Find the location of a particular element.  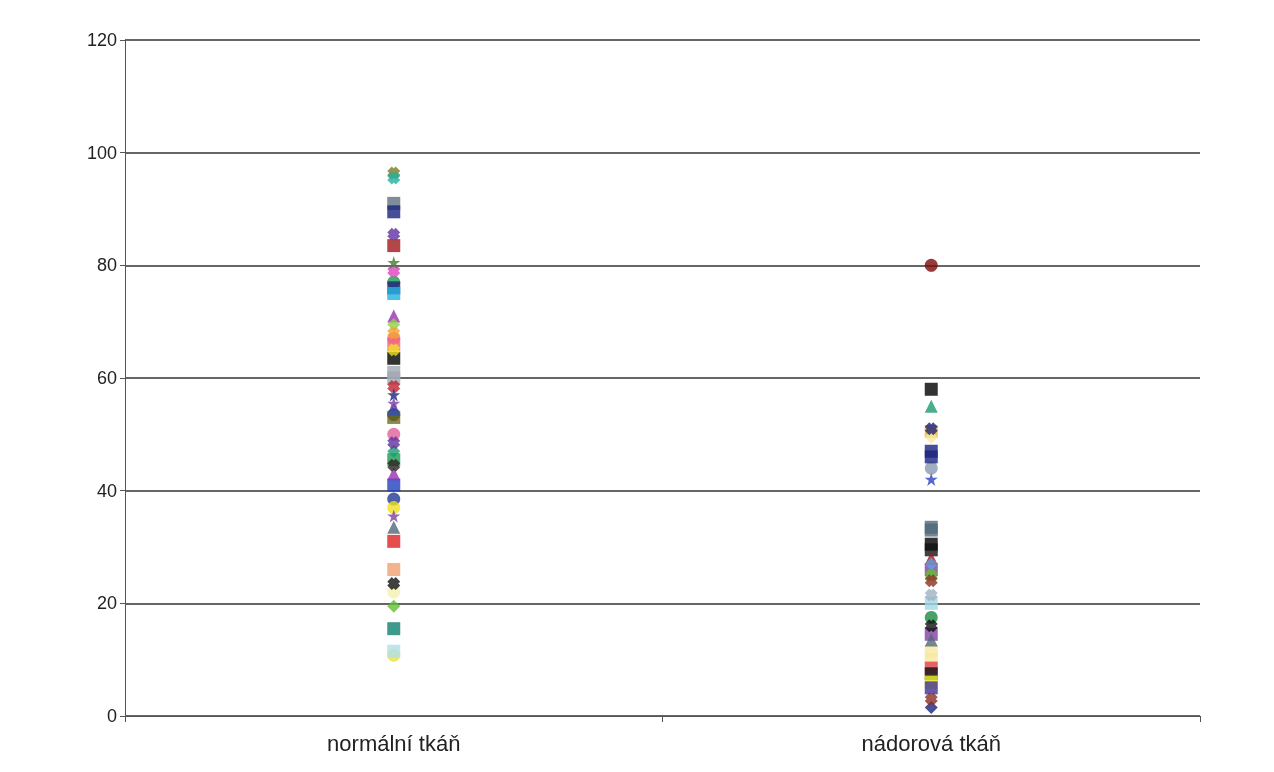

y-tick-label: 0 is located at coordinates (111, 716).